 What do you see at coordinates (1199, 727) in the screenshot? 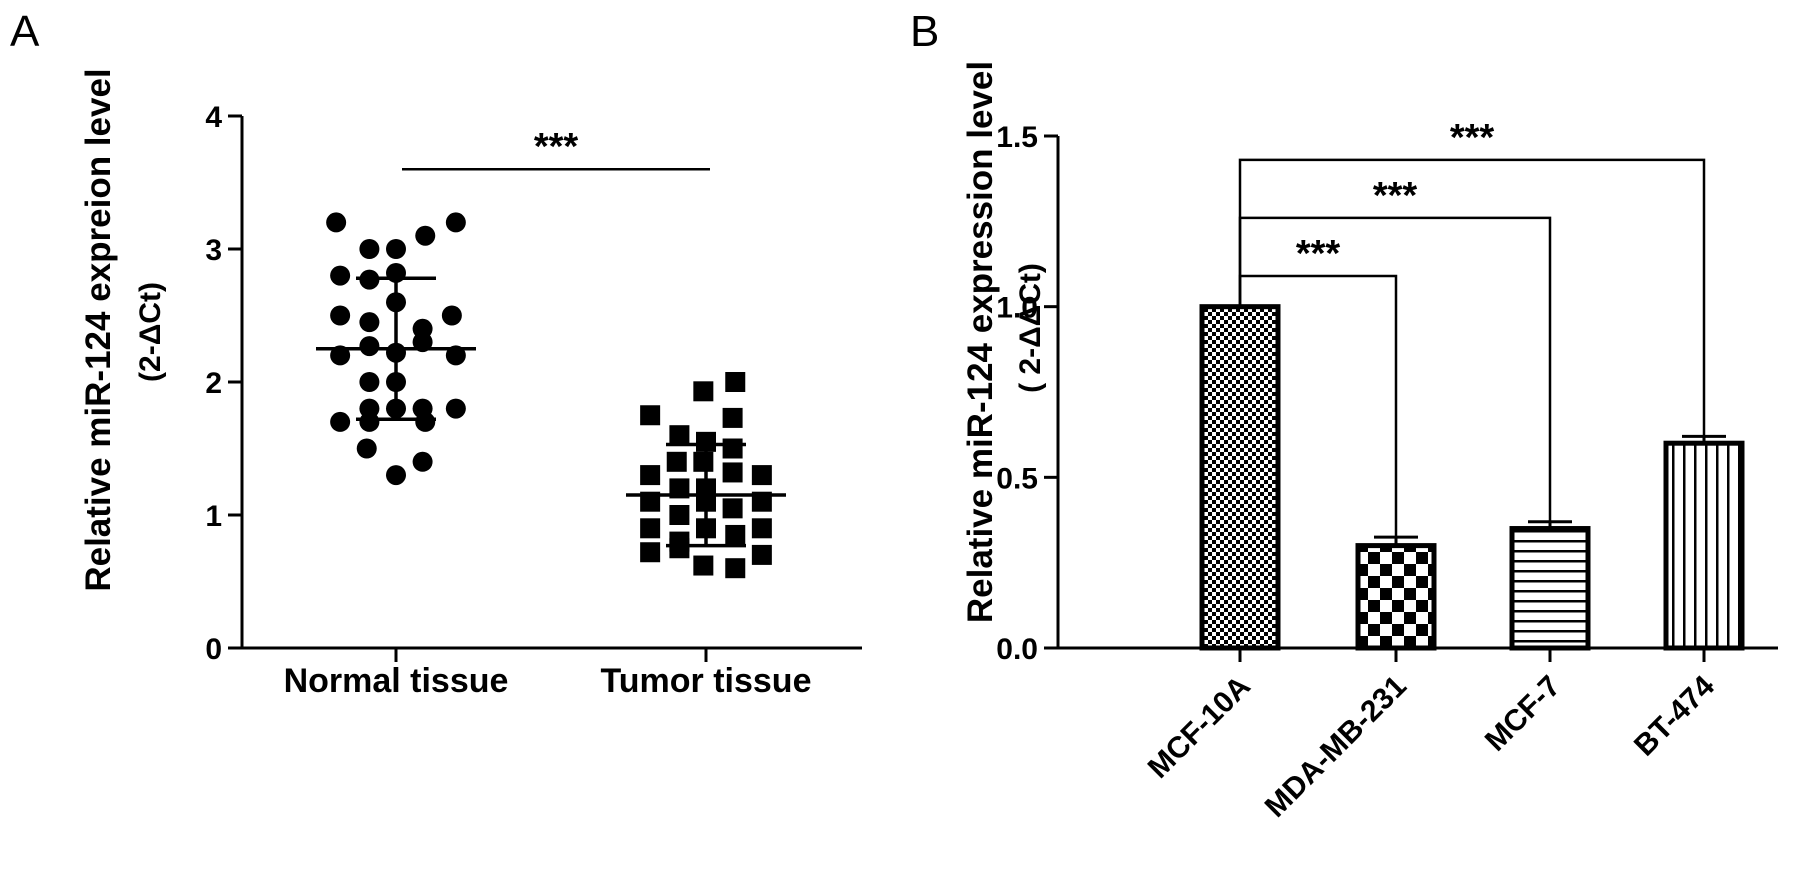
I see `panel-b-x-tick-label: MCF-10A` at bounding box center [1199, 727].